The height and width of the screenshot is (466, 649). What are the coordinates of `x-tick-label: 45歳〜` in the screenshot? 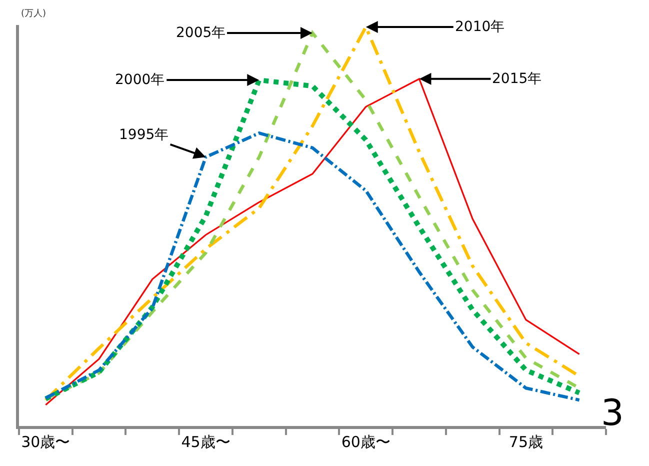 It's located at (205, 441).